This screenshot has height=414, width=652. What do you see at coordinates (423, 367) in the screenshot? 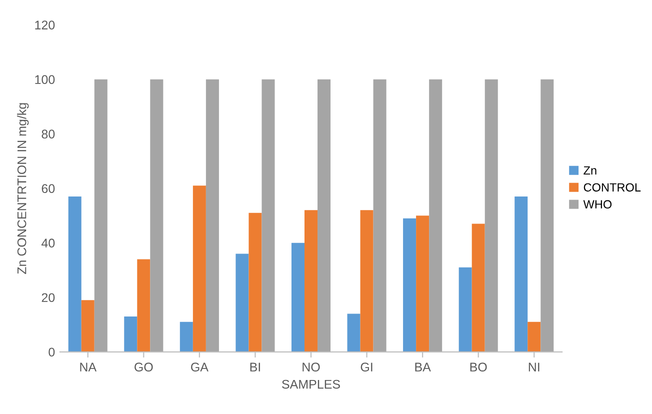
I see `x-tick-label: BA` at bounding box center [423, 367].